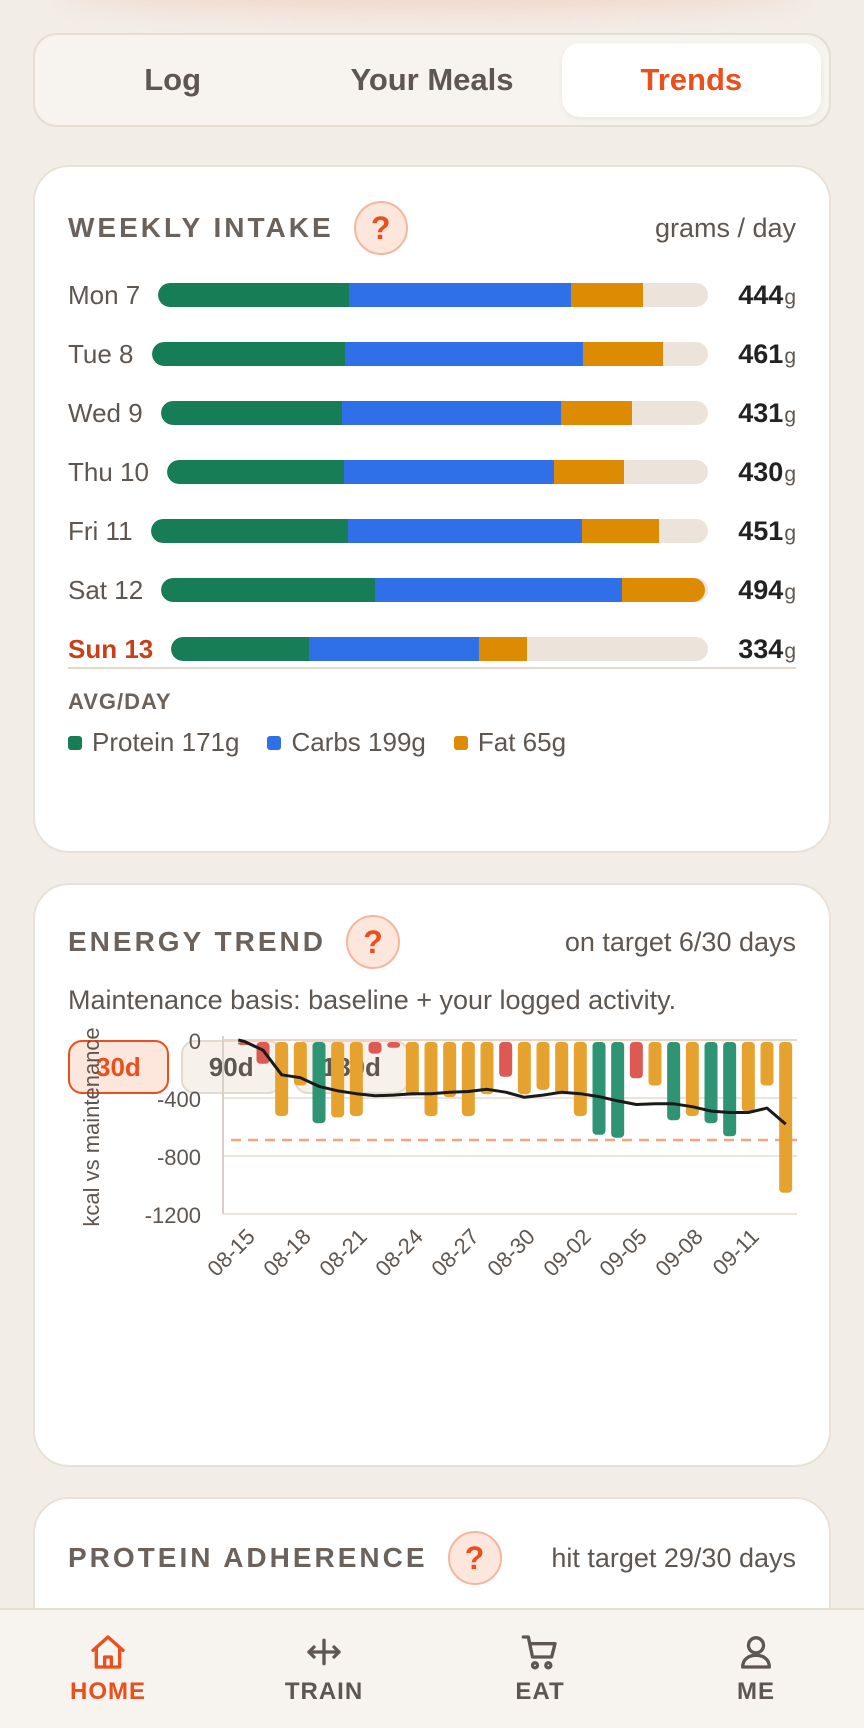 The image size is (864, 1728). Describe the element at coordinates (118, 1067) in the screenshot. I see `range-30d-button: 30d` at that location.